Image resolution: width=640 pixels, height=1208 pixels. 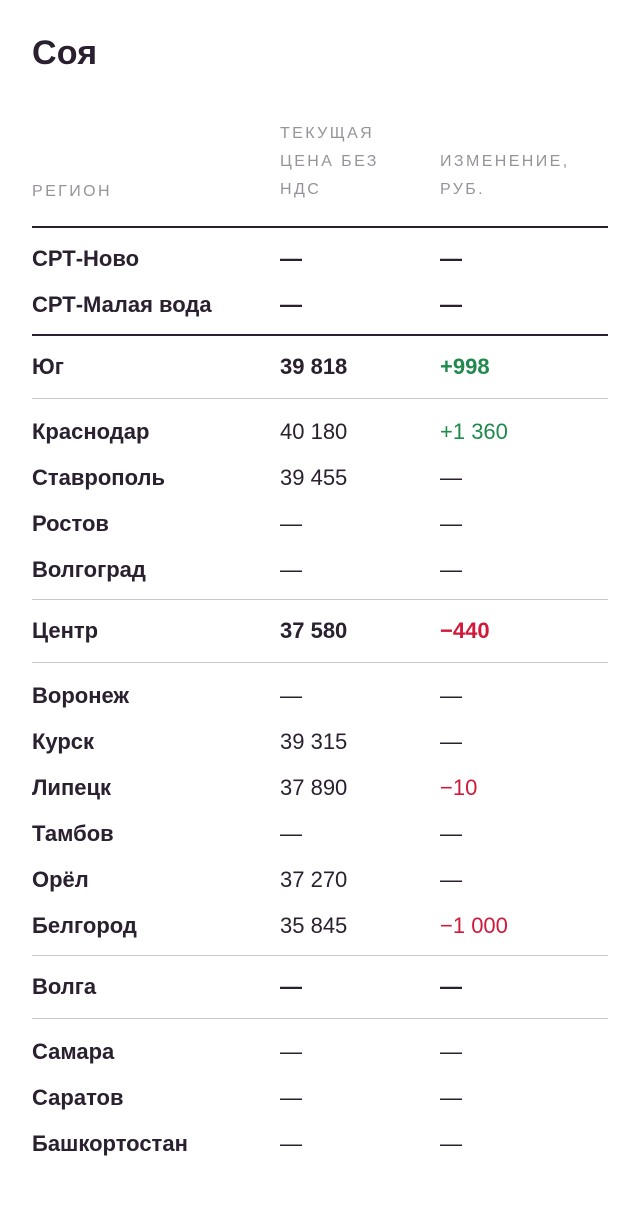 I want to click on table-row: Самара — —, so click(x=320, y=1052).